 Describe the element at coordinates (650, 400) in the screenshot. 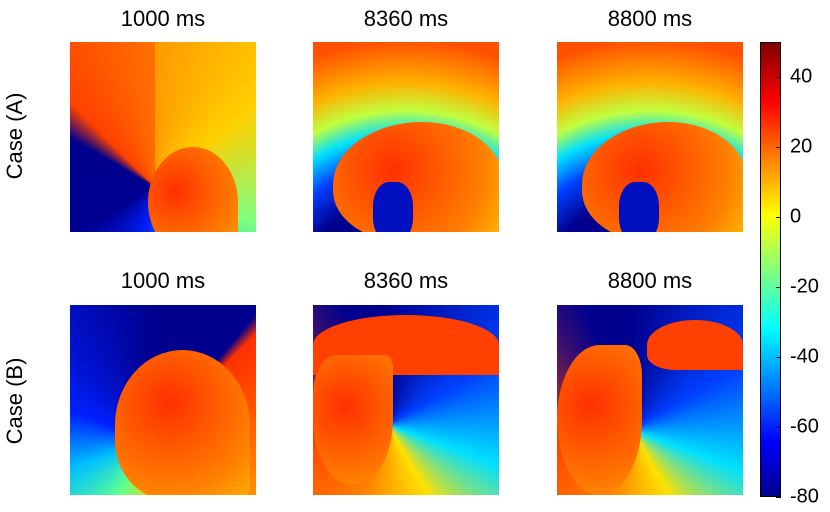

I see `heatmap-panel-b-8800ms` at that location.